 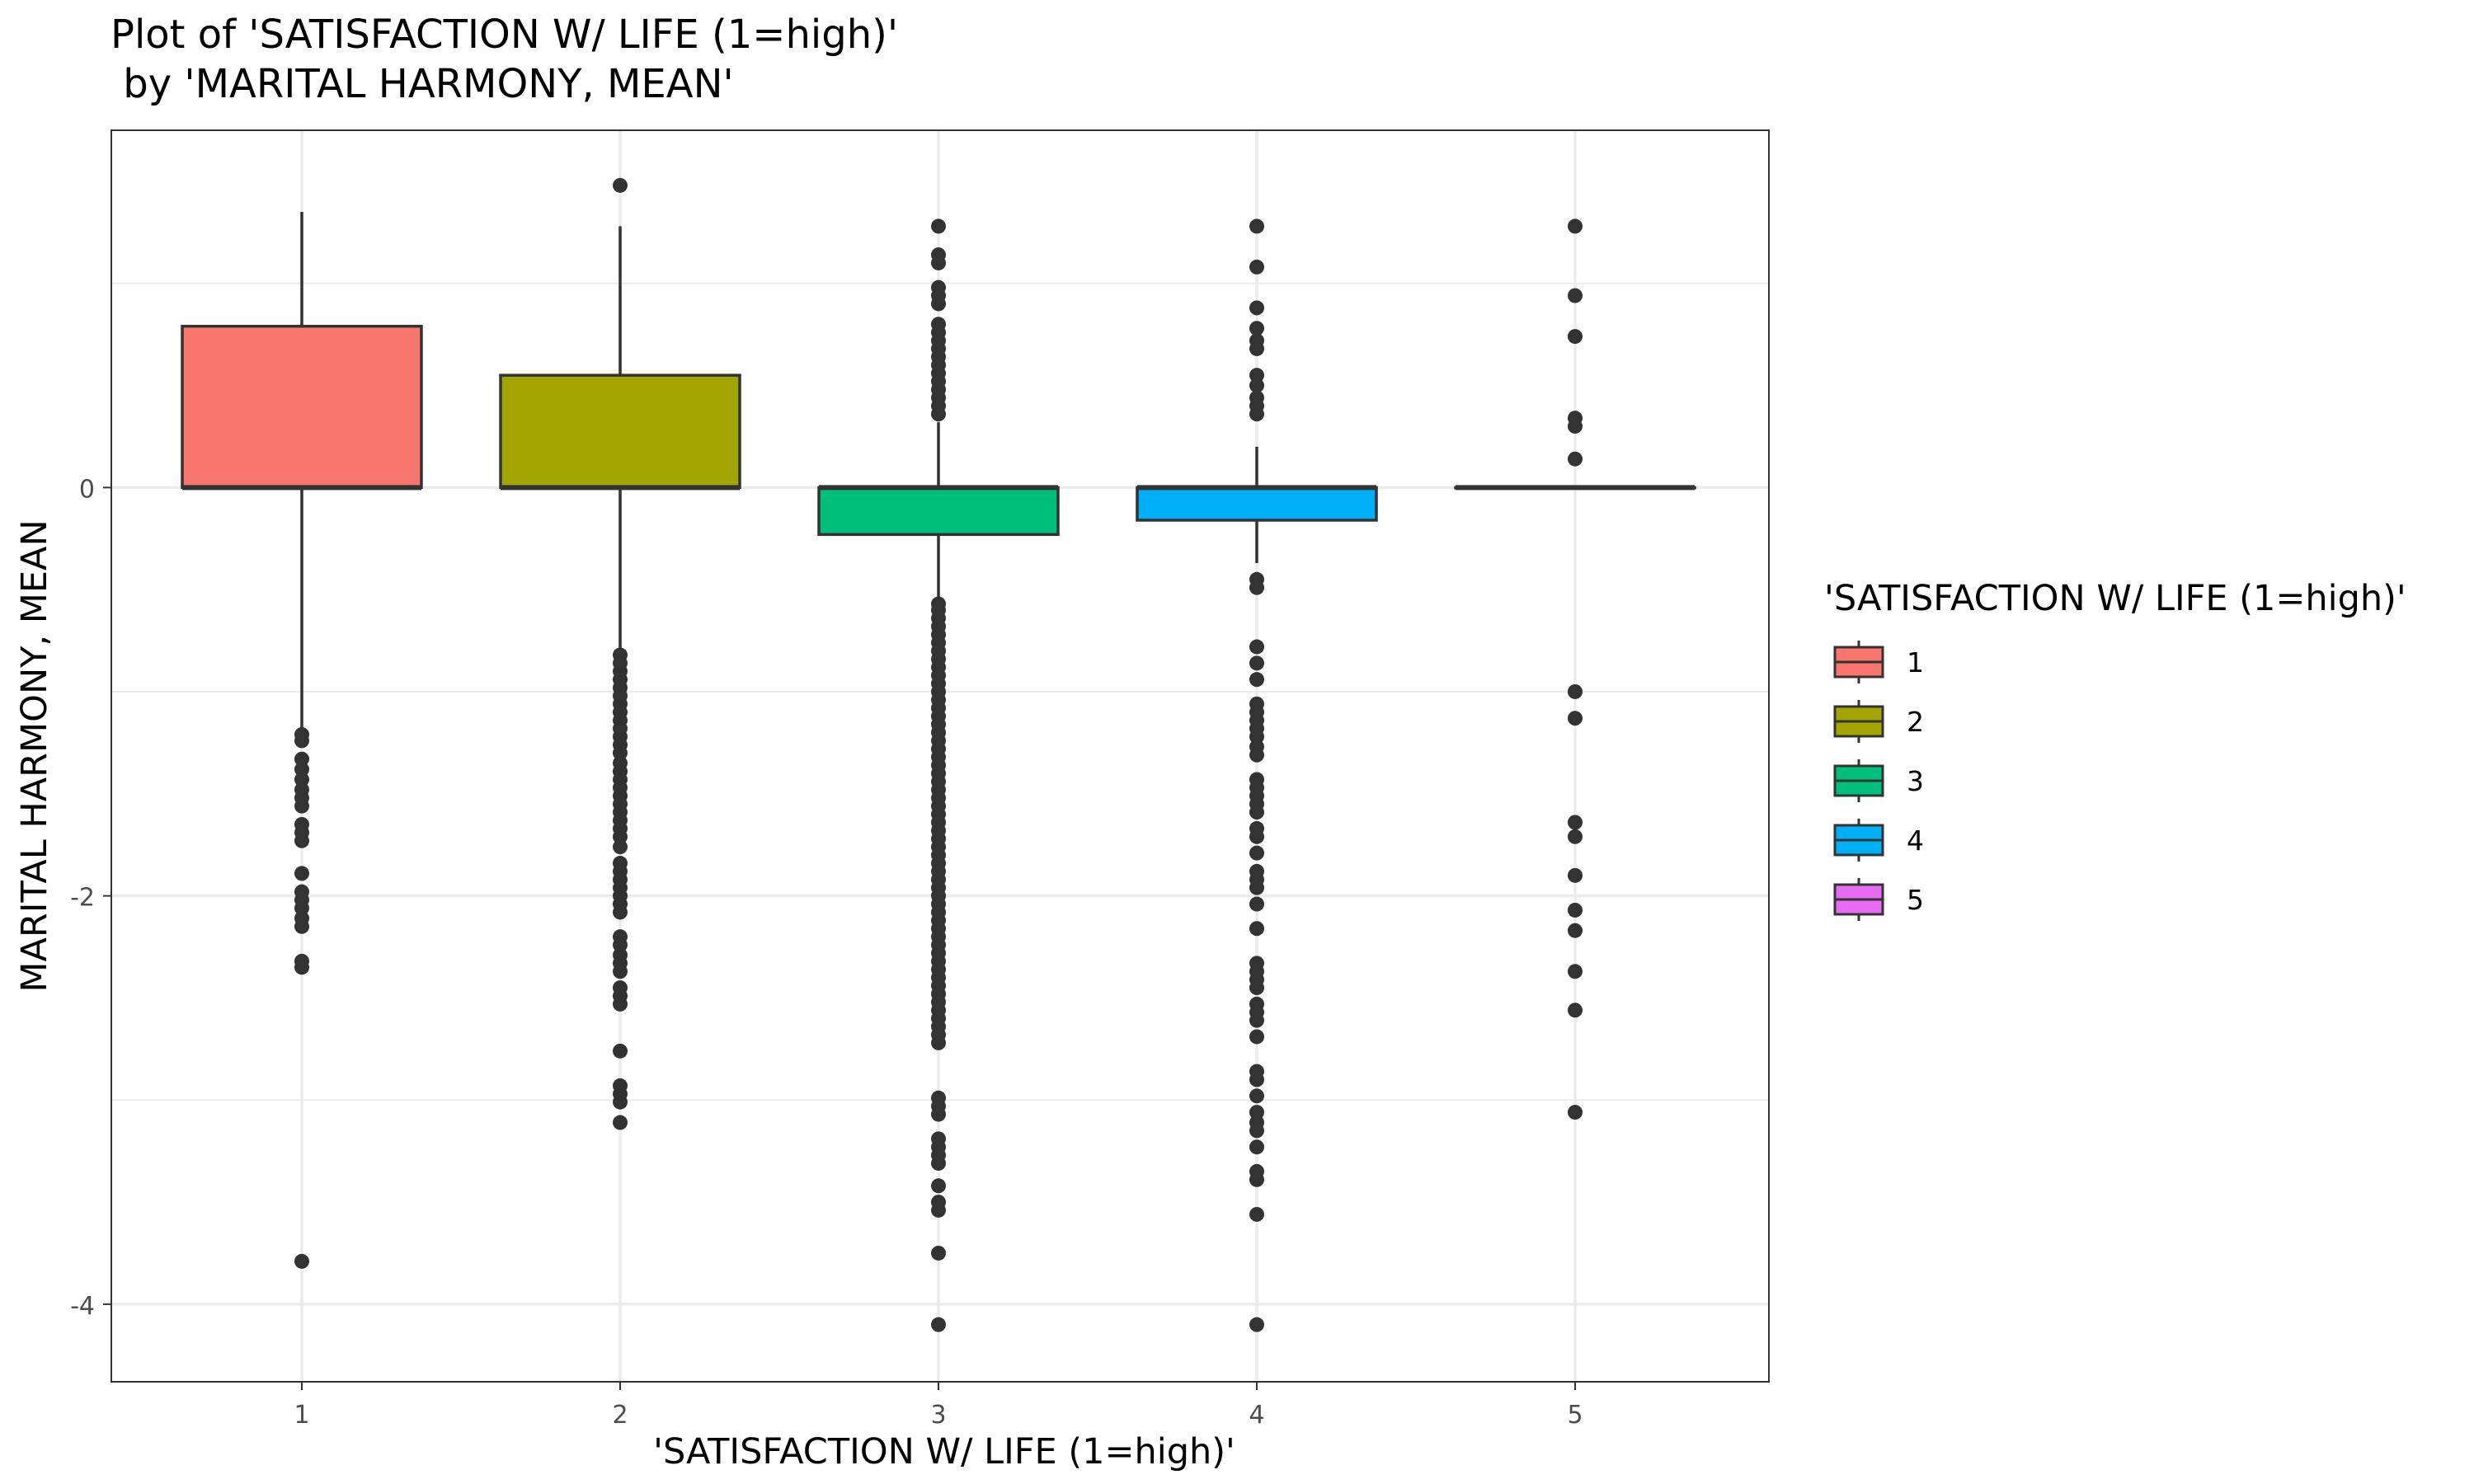 What do you see at coordinates (1915, 722) in the screenshot?
I see `legend-label: 2` at bounding box center [1915, 722].